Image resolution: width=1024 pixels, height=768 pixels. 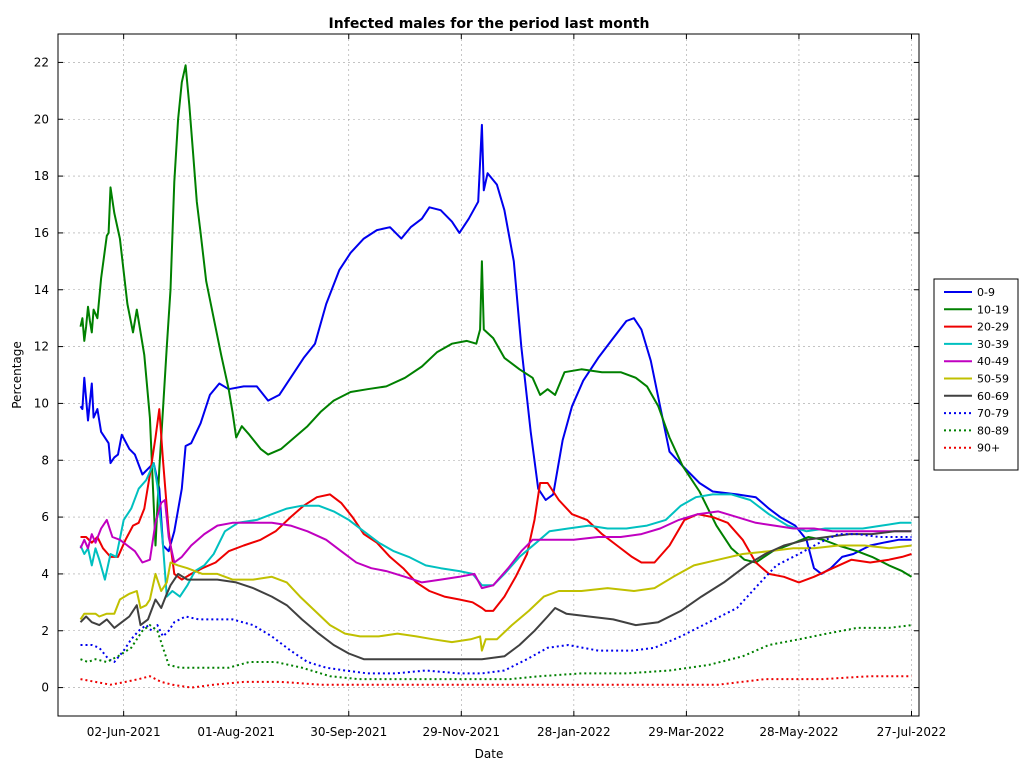 I want to click on x-tick-label: 29-Nov-2021, so click(x=462, y=732).